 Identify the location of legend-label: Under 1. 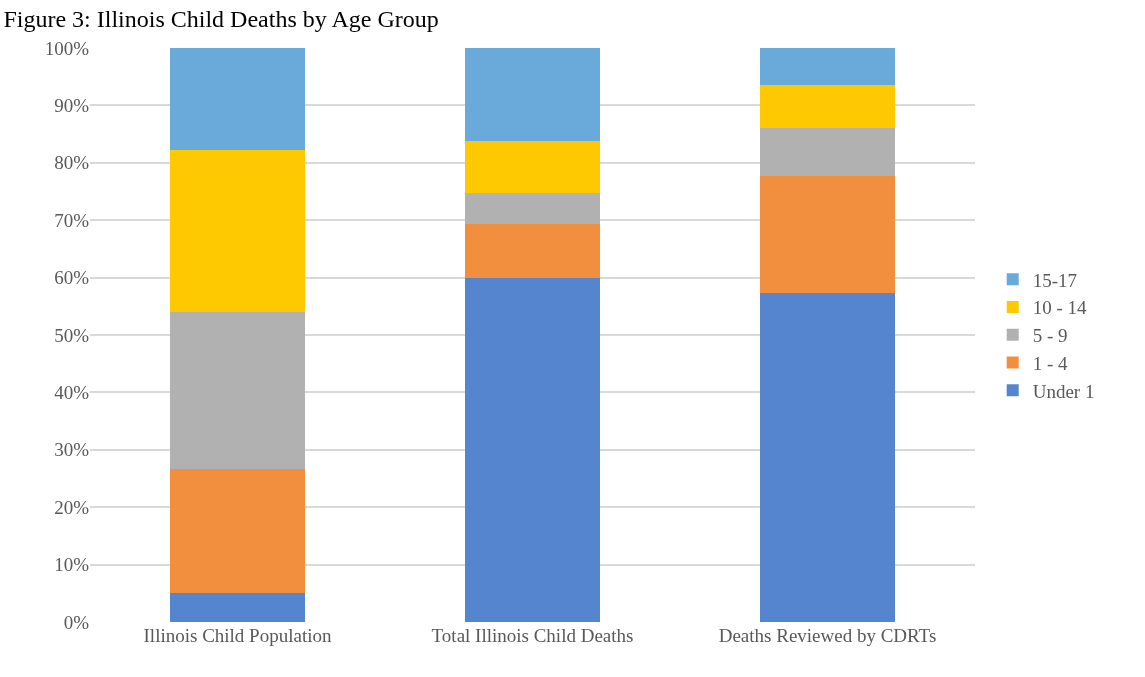
(1063, 391).